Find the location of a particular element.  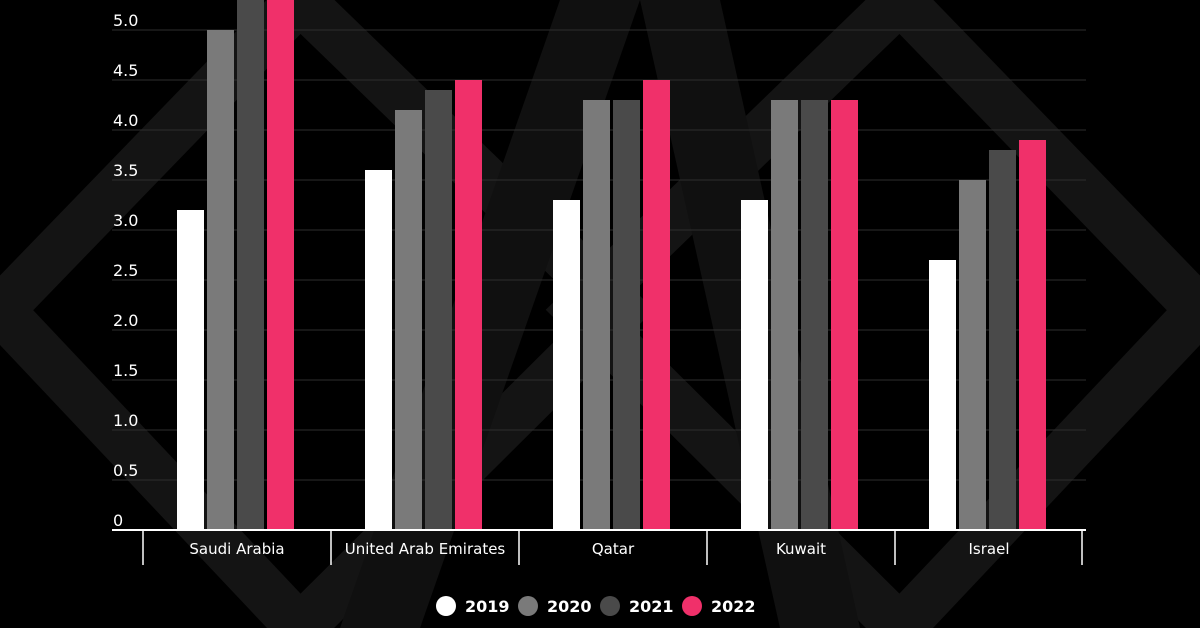

y-tick-label: 3.0 is located at coordinates (125, 220).